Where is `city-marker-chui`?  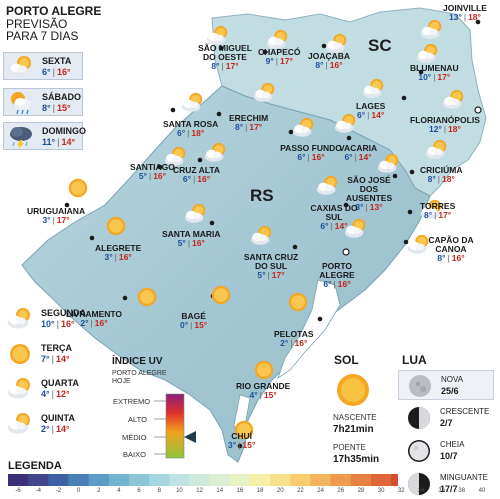 city-marker-chui is located at coordinates (240, 446).